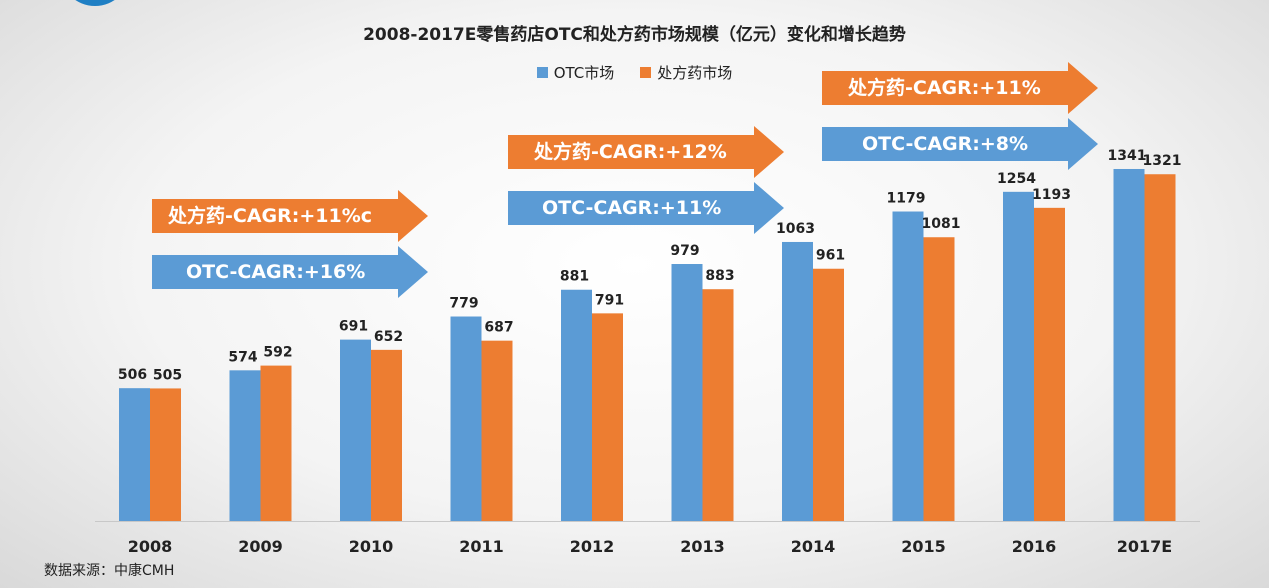  What do you see at coordinates (630, 152) in the screenshot?
I see `cagr-label: 处方药-CAGR:+12%` at bounding box center [630, 152].